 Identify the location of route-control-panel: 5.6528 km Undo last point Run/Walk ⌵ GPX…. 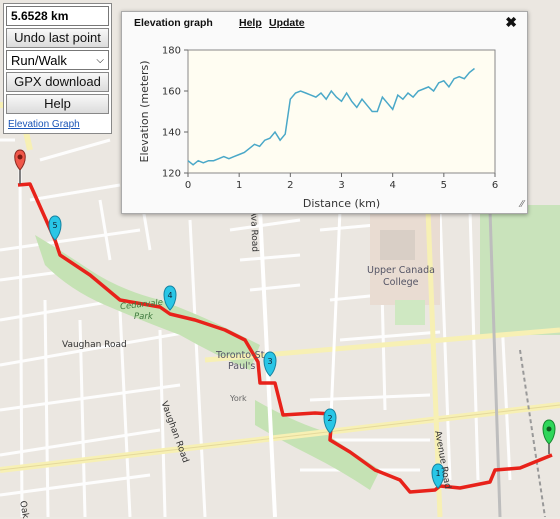
(57, 68).